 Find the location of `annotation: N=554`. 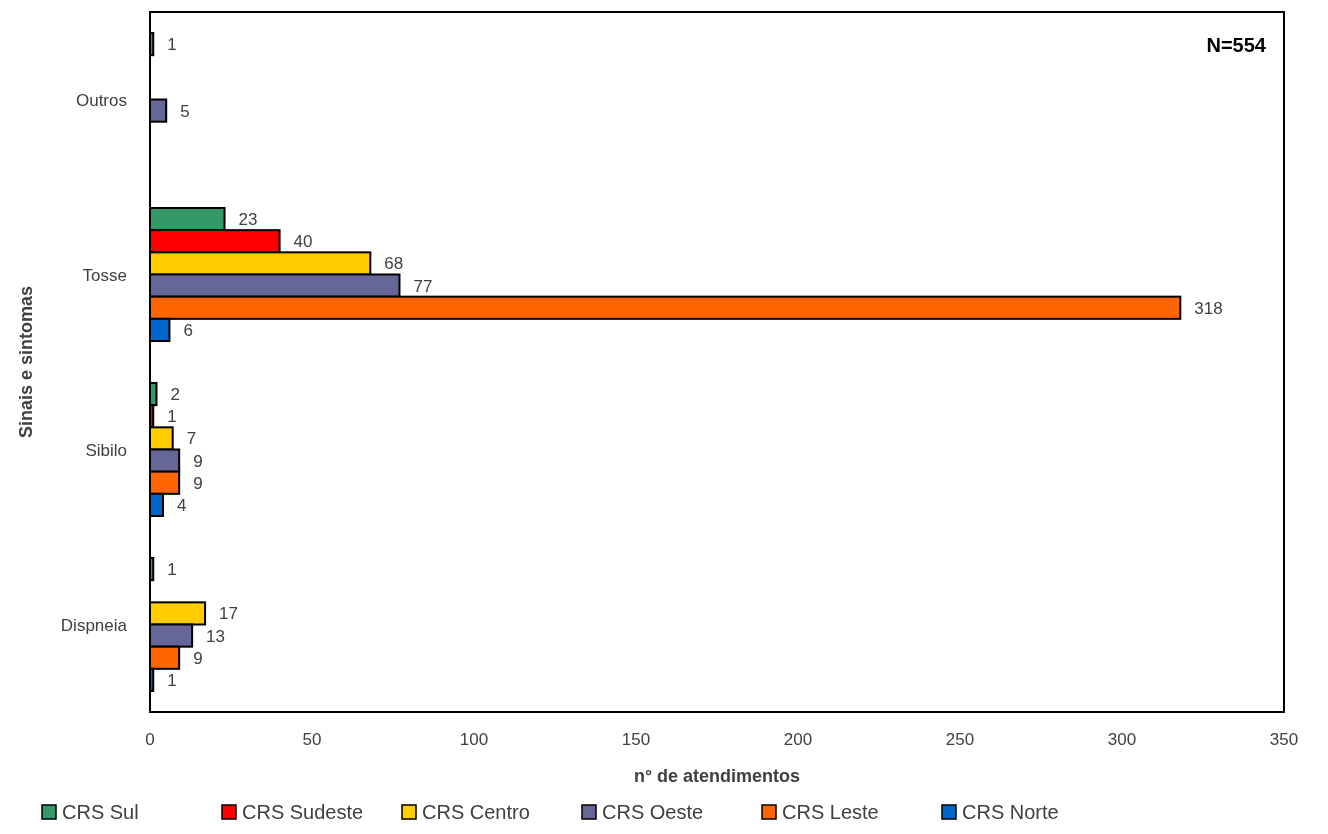

annotation: N=554 is located at coordinates (1236, 45).